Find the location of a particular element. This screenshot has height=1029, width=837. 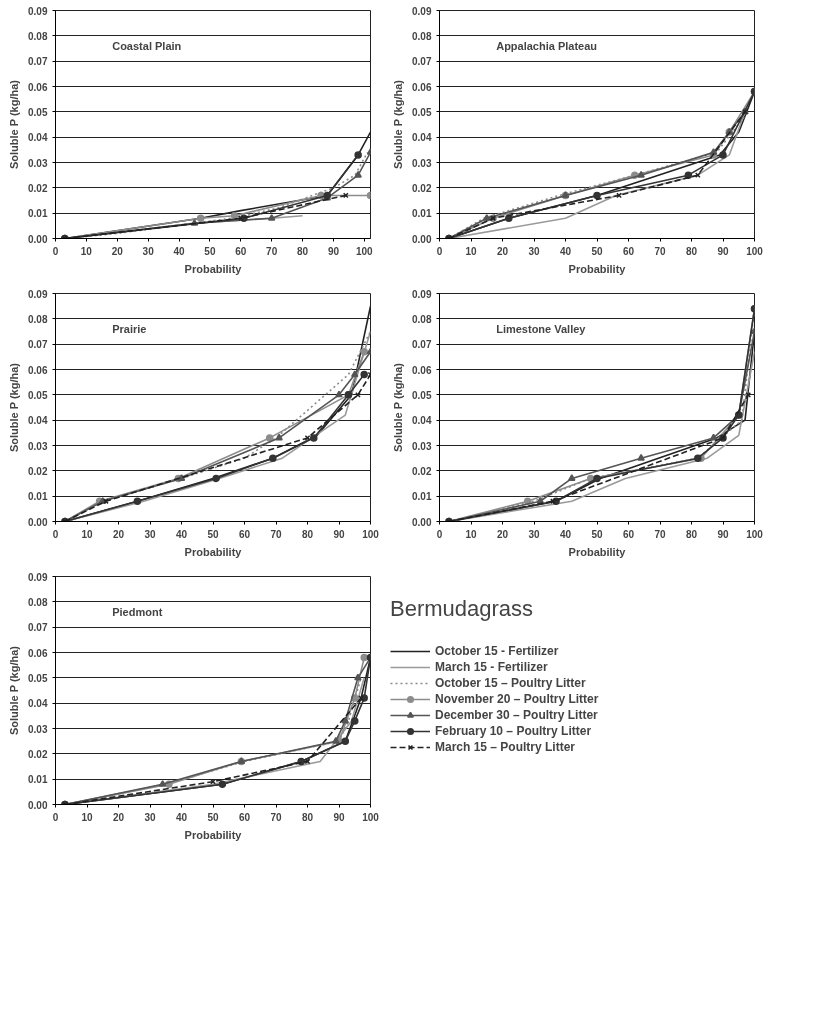

text: Appalachia Plateau is located at coordinates (547, 45).